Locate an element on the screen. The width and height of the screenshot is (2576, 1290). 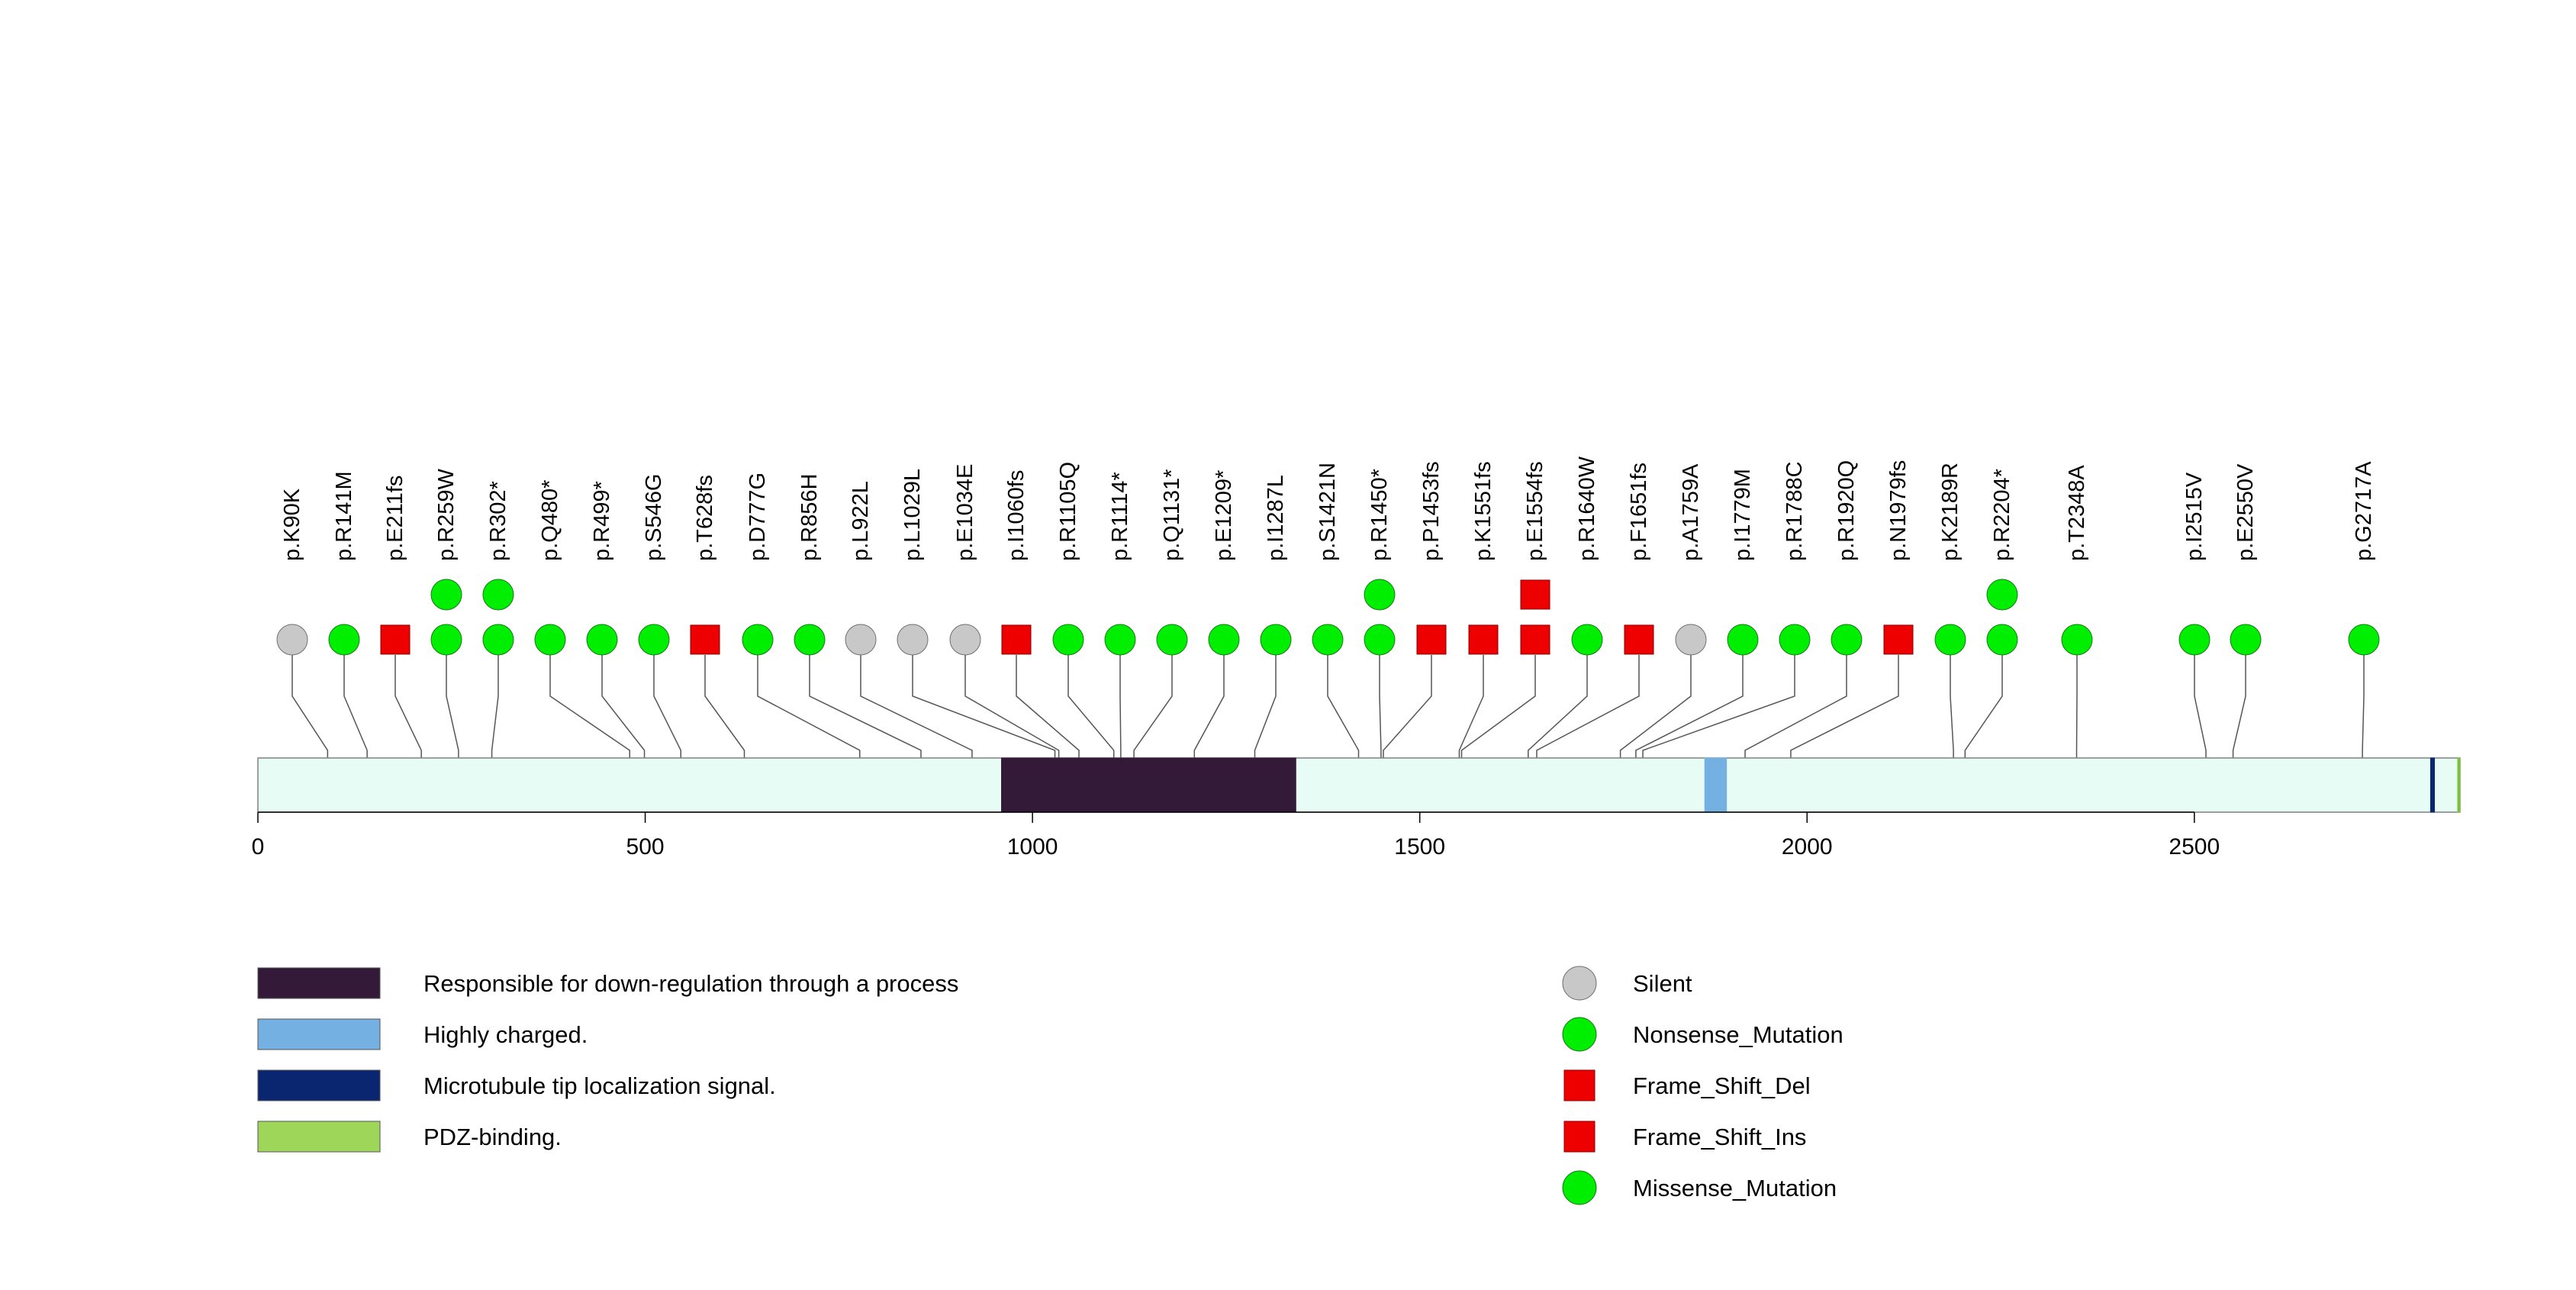
mutation-label: p.R2204* is located at coordinates (2002, 515).